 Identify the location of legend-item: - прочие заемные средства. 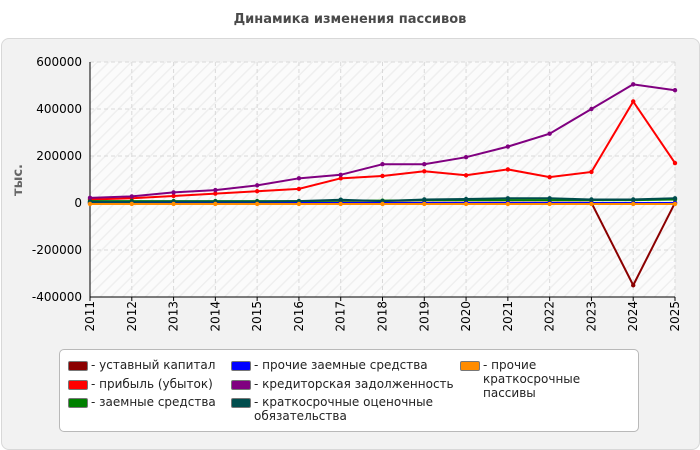
(343, 365).